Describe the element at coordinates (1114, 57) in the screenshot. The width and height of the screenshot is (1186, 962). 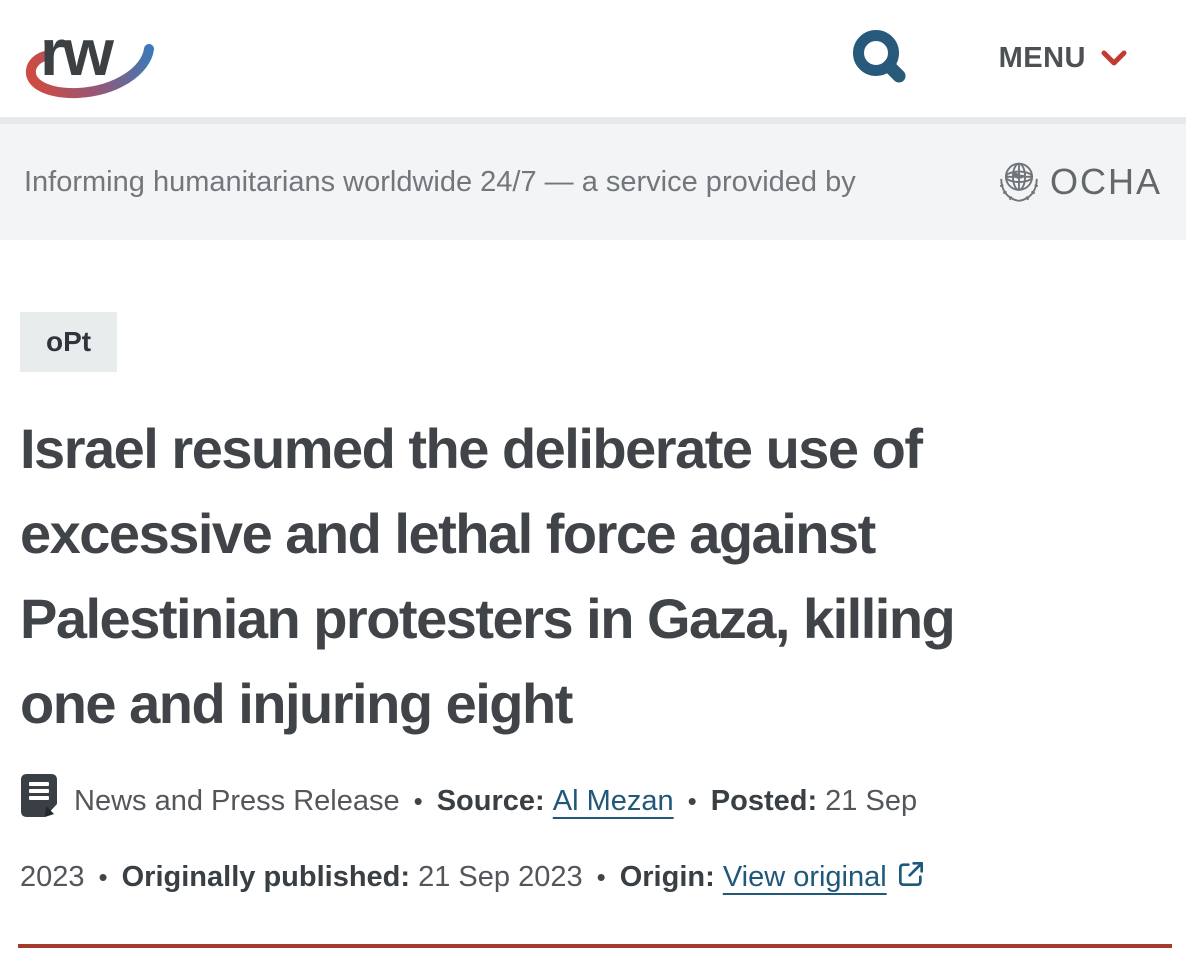
I see `chevron-down-icon` at that location.